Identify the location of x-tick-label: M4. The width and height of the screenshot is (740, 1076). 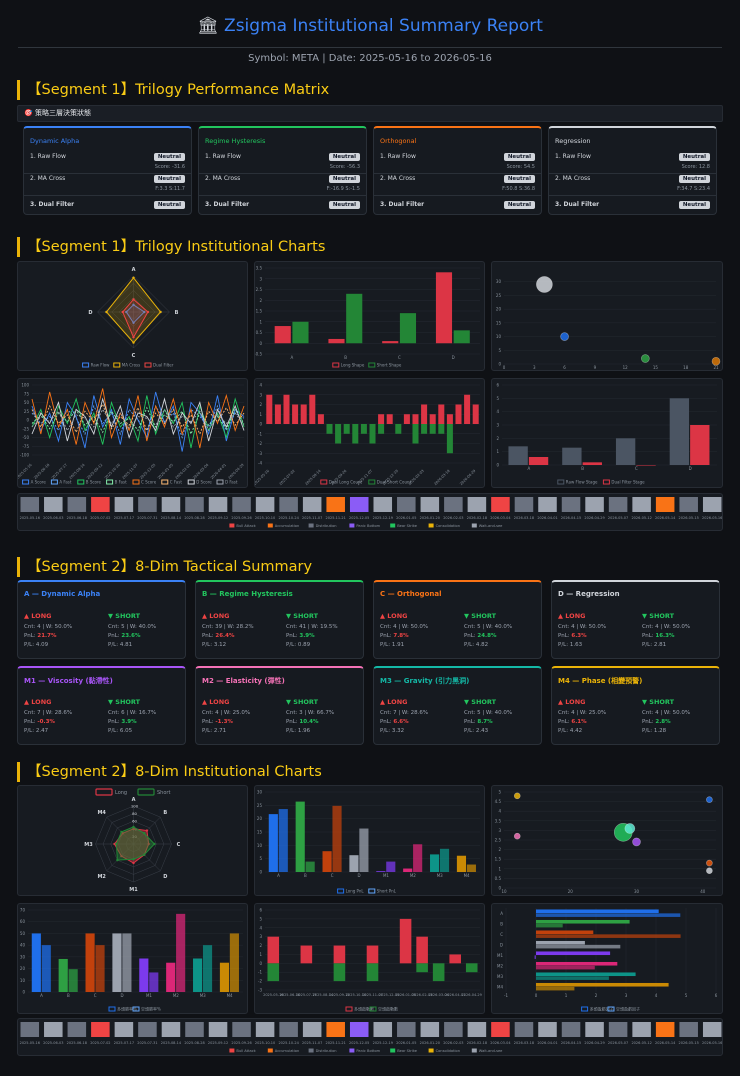
(467, 875).